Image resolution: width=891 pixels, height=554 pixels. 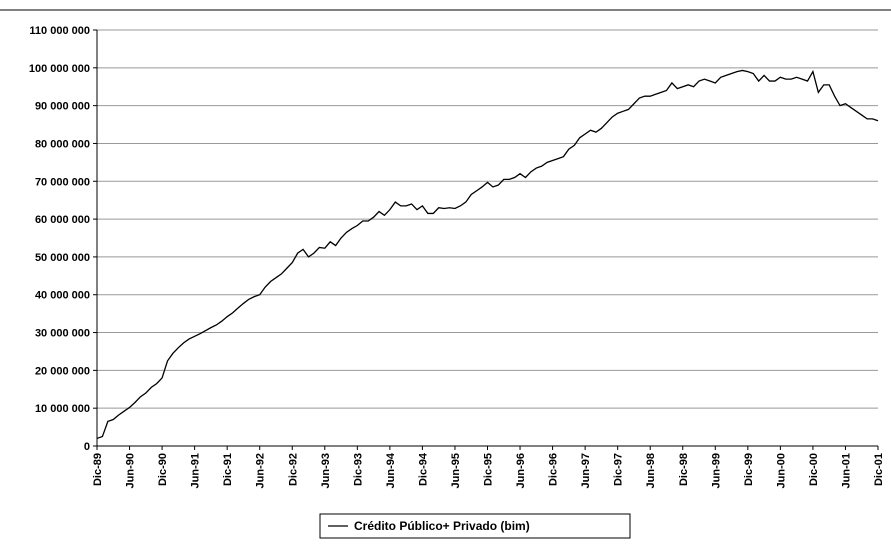 What do you see at coordinates (62, 258) in the screenshot?
I see `y-tick-label: 50 000 000` at bounding box center [62, 258].